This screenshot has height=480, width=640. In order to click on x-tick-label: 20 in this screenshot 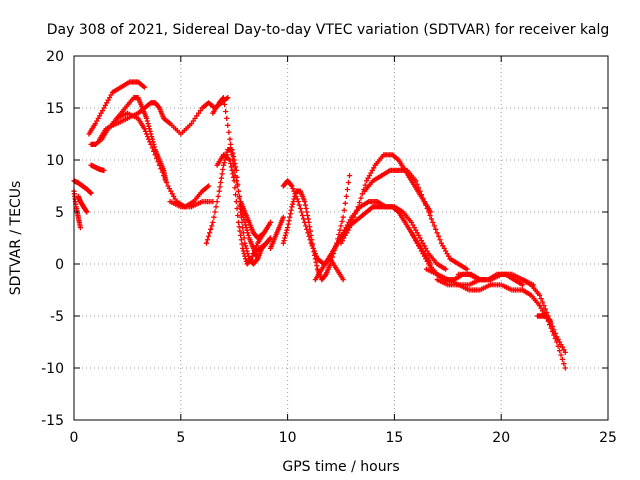, I will do `click(501, 438)`.